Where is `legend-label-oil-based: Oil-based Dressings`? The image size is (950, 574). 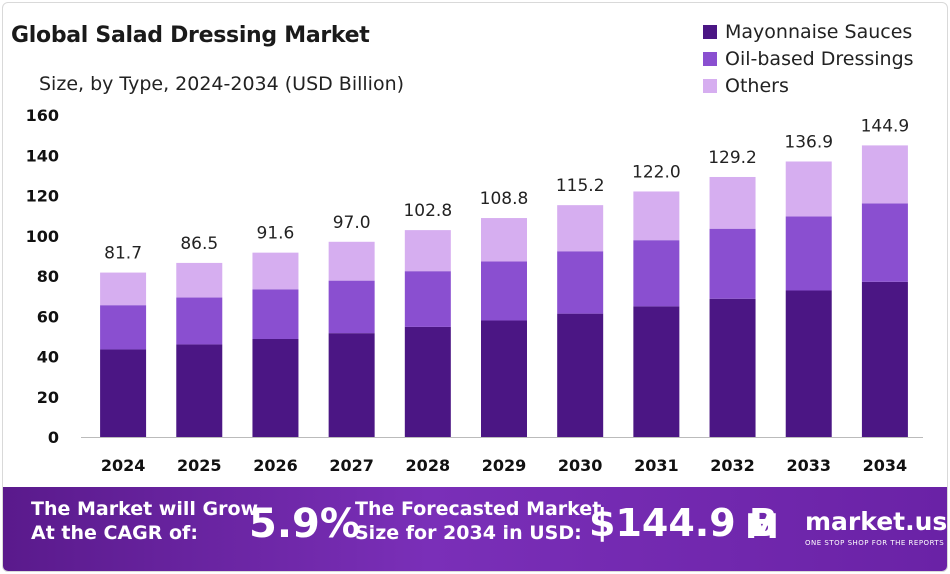 legend-label-oil-based: Oil-based Dressings is located at coordinates (819, 59).